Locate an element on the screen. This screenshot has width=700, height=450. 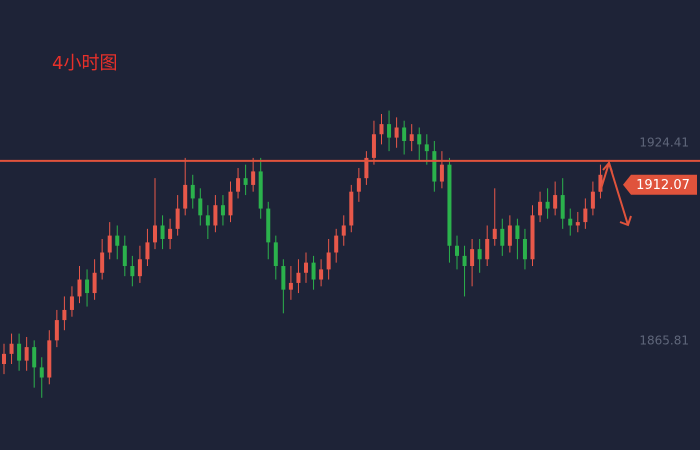
y-tick-label: 1924.41 is located at coordinates (664, 142).